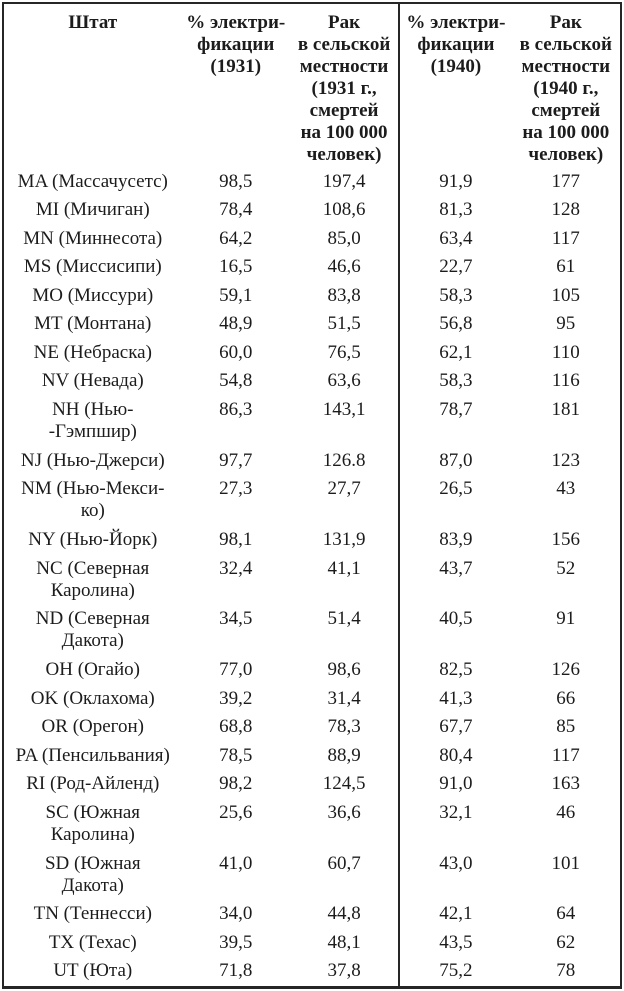 The image size is (624, 991). Describe the element at coordinates (344, 971) in the screenshot. I see `rural-cancer-1931-cell: 37,8` at that location.